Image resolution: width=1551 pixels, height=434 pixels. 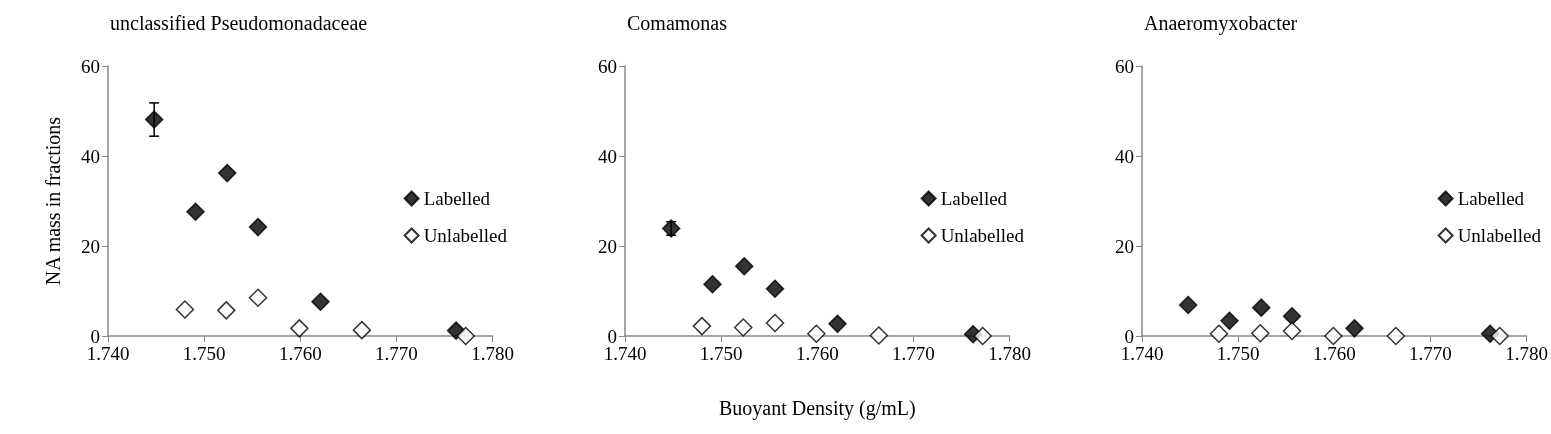 I want to click on x-axis-title: Buoyant Density (g/mL), so click(x=817, y=408).